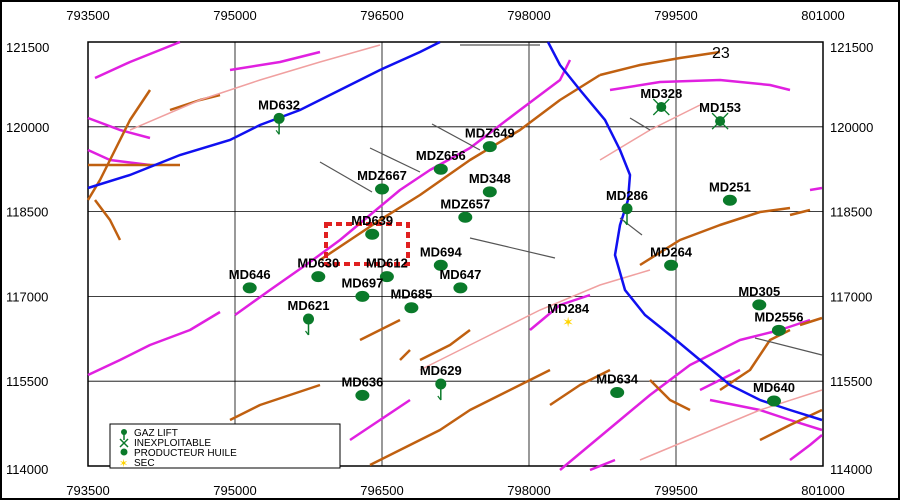  I want to click on x-tick-label-bottom: 799500, so click(675, 490).